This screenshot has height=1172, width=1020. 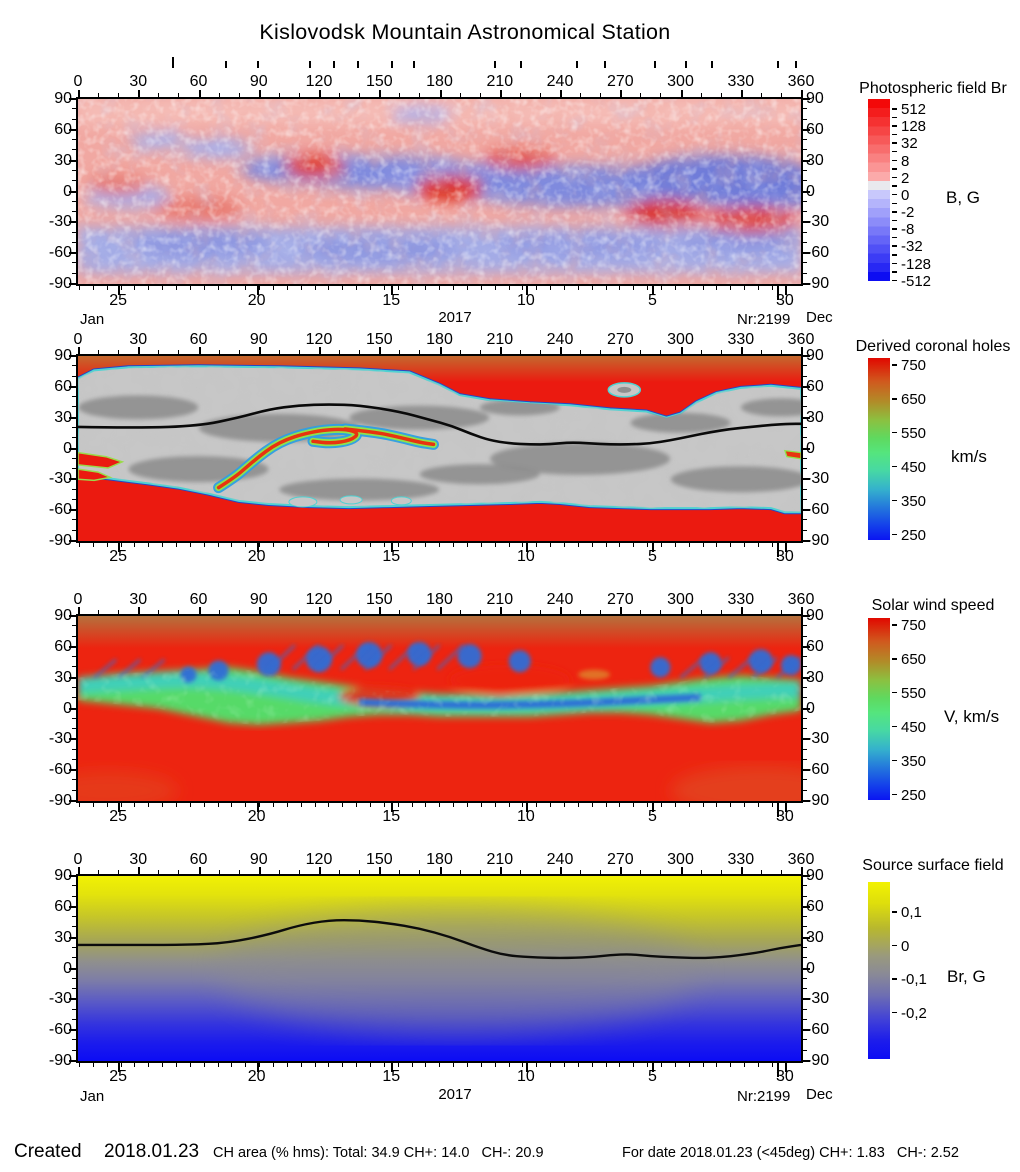 I want to click on x-tick-label: 330, so click(x=741, y=859).